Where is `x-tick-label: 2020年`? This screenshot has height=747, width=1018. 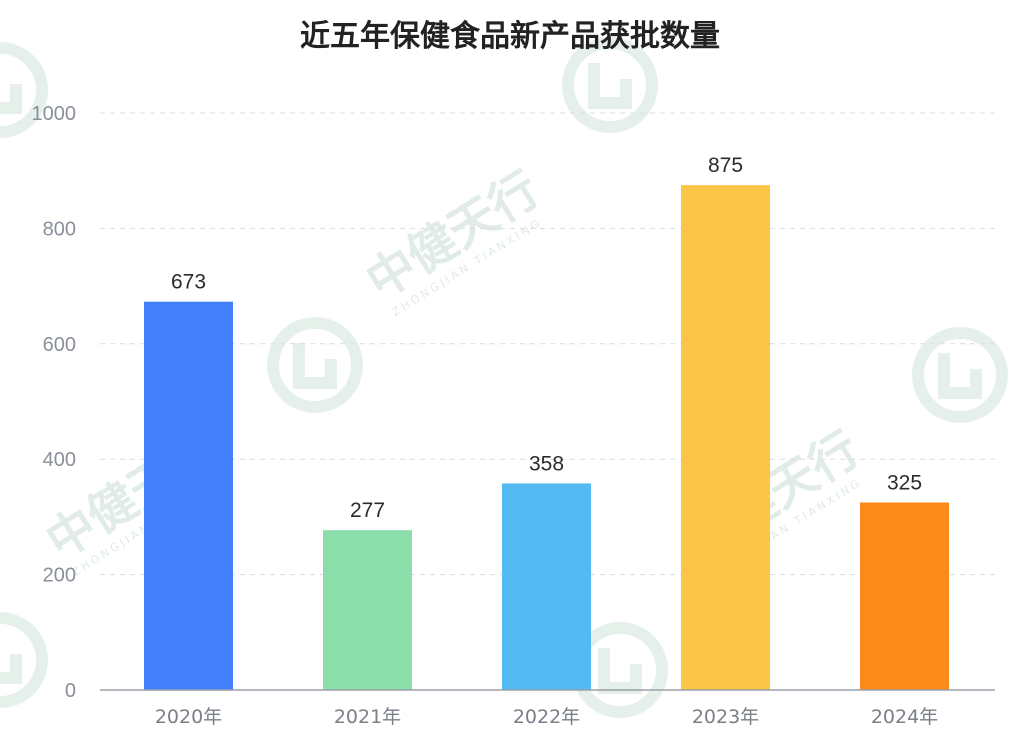
x-tick-label: 2020年 is located at coordinates (188, 717).